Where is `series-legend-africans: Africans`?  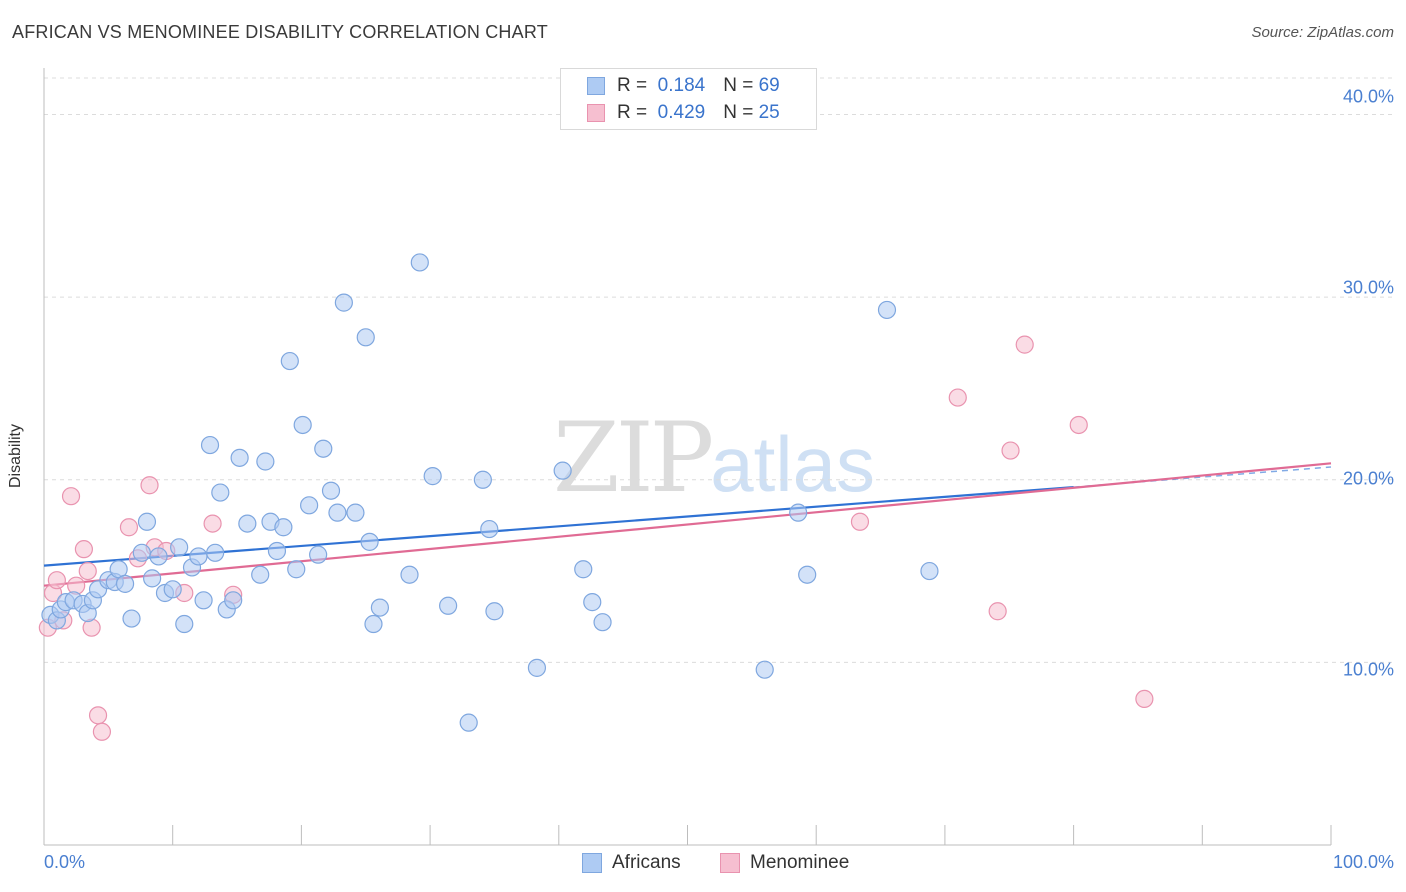 series-legend-africans: Africans is located at coordinates (631, 863).